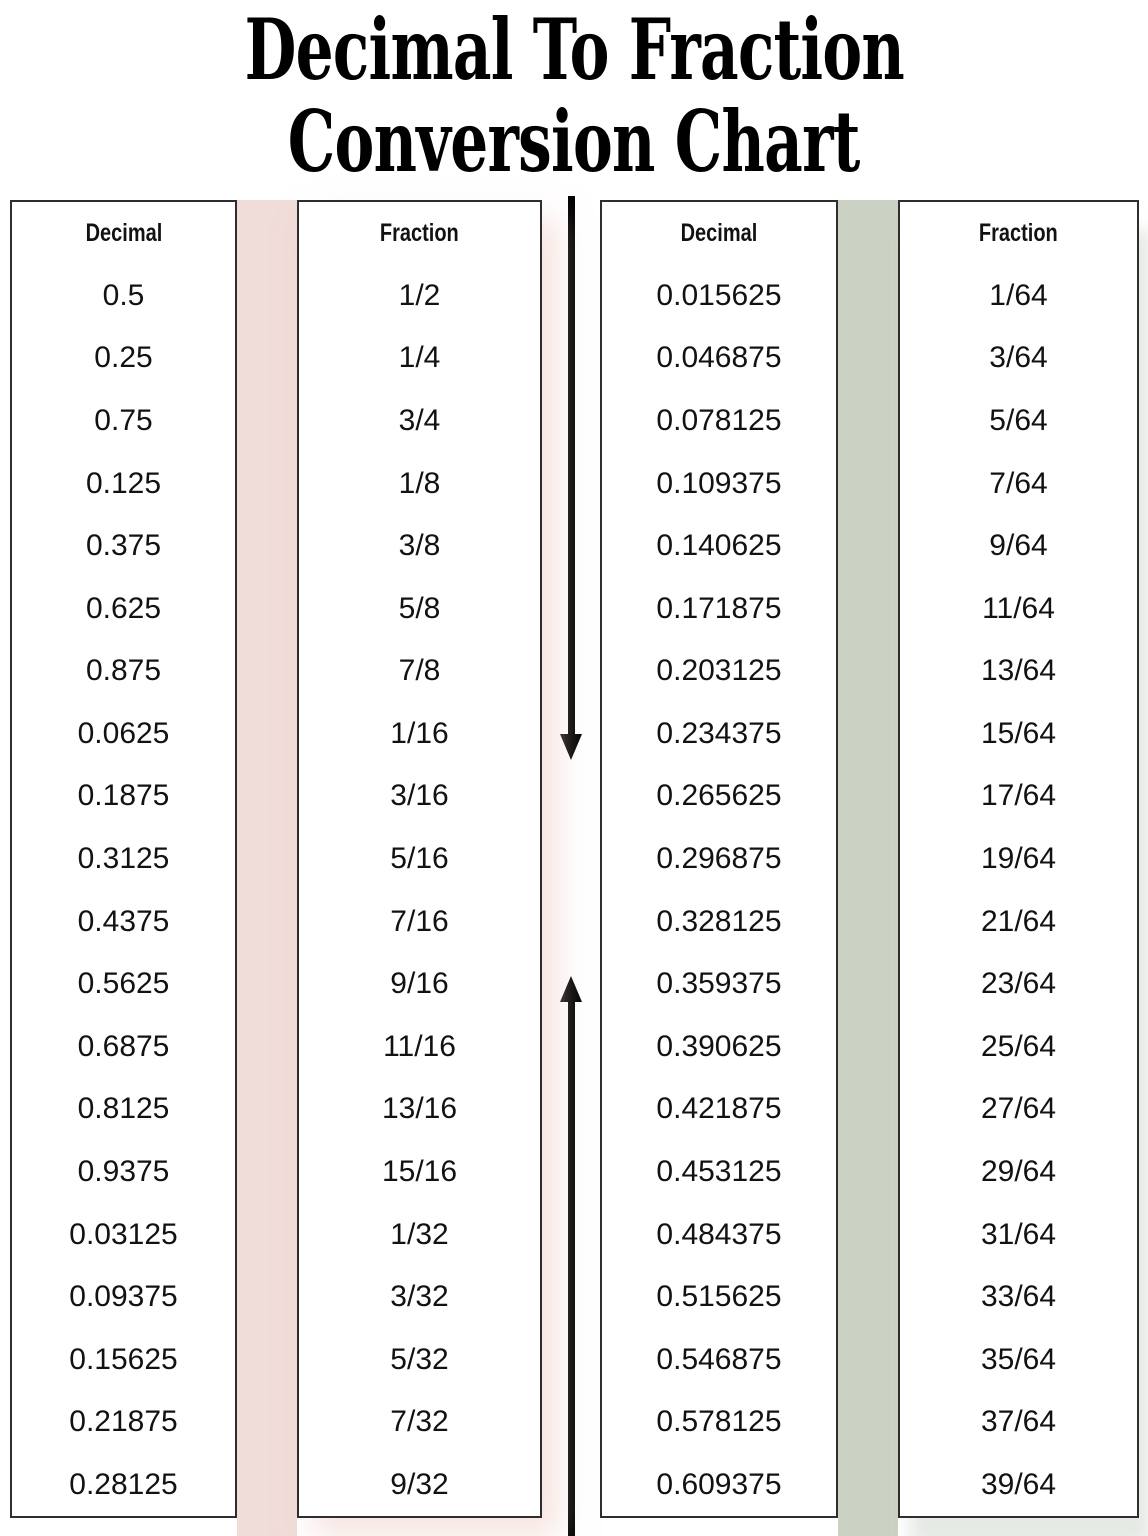  I want to click on right-fraction-value-cell: 33/64, so click(1018, 1297).